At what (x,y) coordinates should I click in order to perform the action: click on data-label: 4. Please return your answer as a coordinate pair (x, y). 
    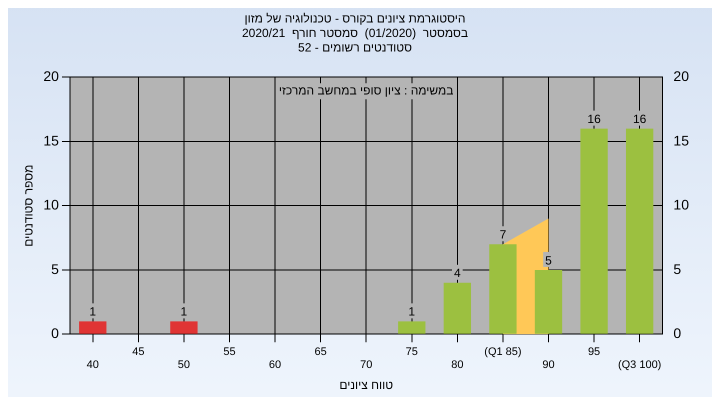
    Looking at the image, I should click on (458, 273).